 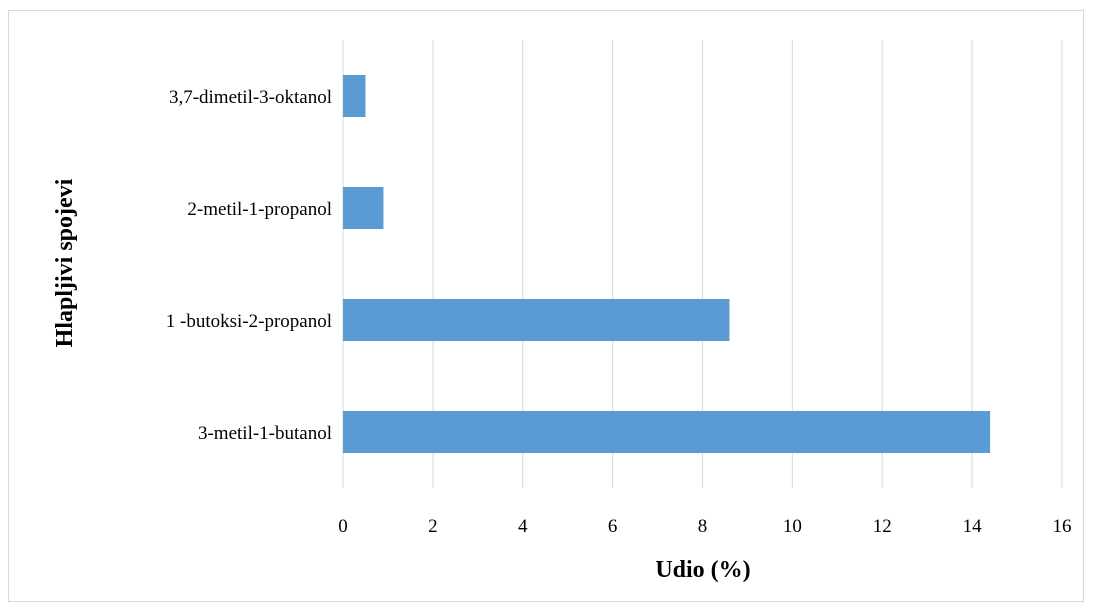 What do you see at coordinates (249, 321) in the screenshot?
I see `category-label: 1 -butoksi-2-propanol` at bounding box center [249, 321].